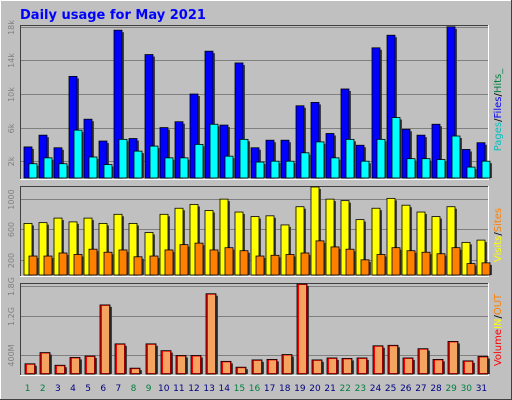 The image size is (512, 400). I want to click on y-tick-label: 1000, so click(11, 199).